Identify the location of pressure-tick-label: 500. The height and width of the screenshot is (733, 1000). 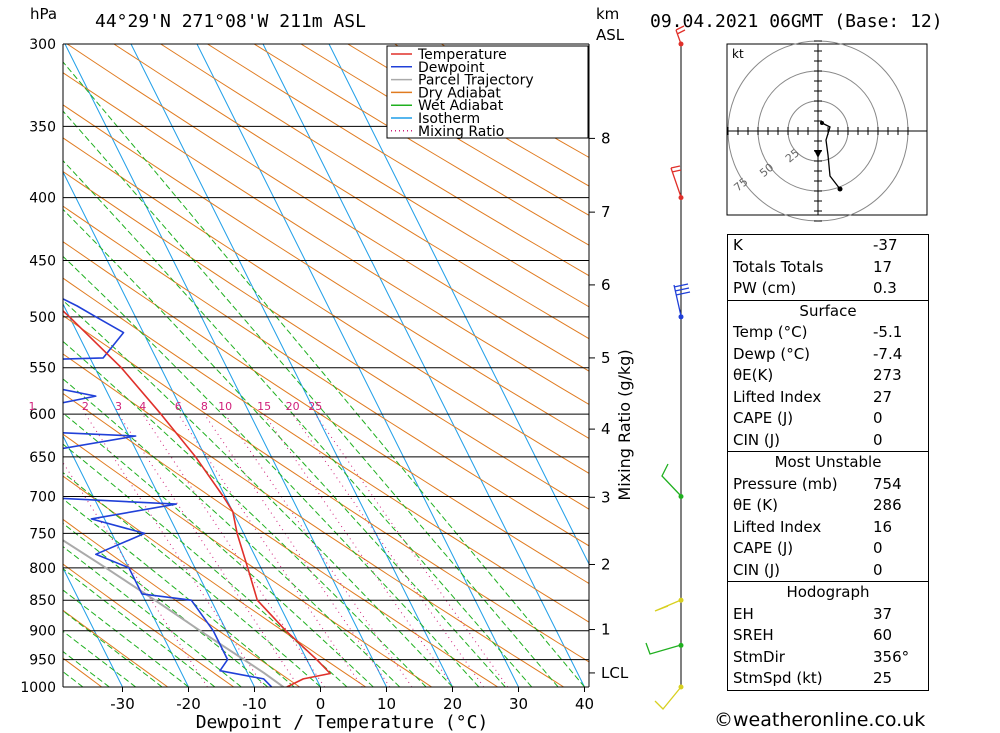
(42, 318).